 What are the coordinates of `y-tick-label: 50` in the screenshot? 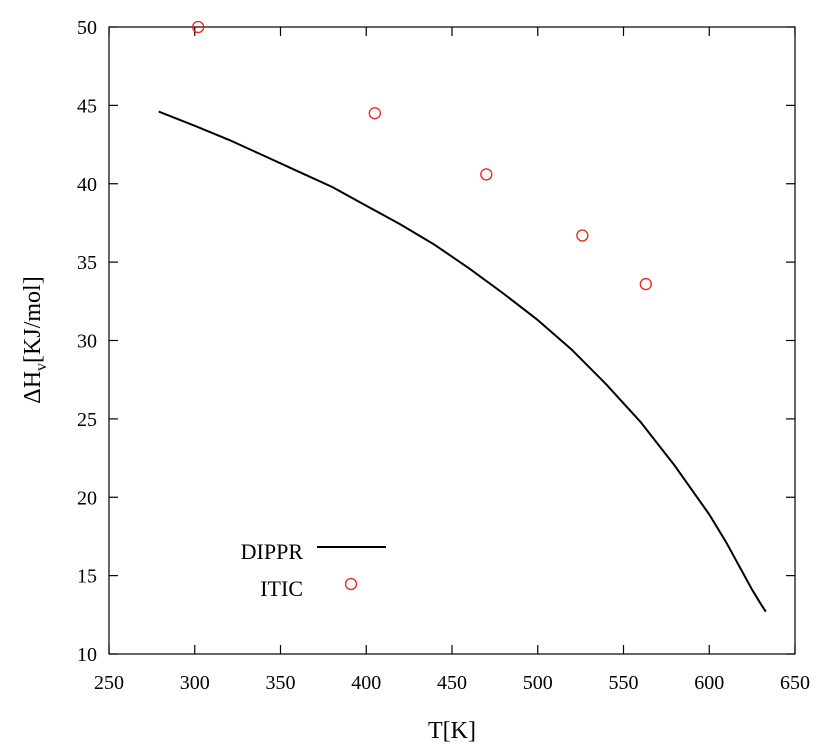 It's located at (87, 28).